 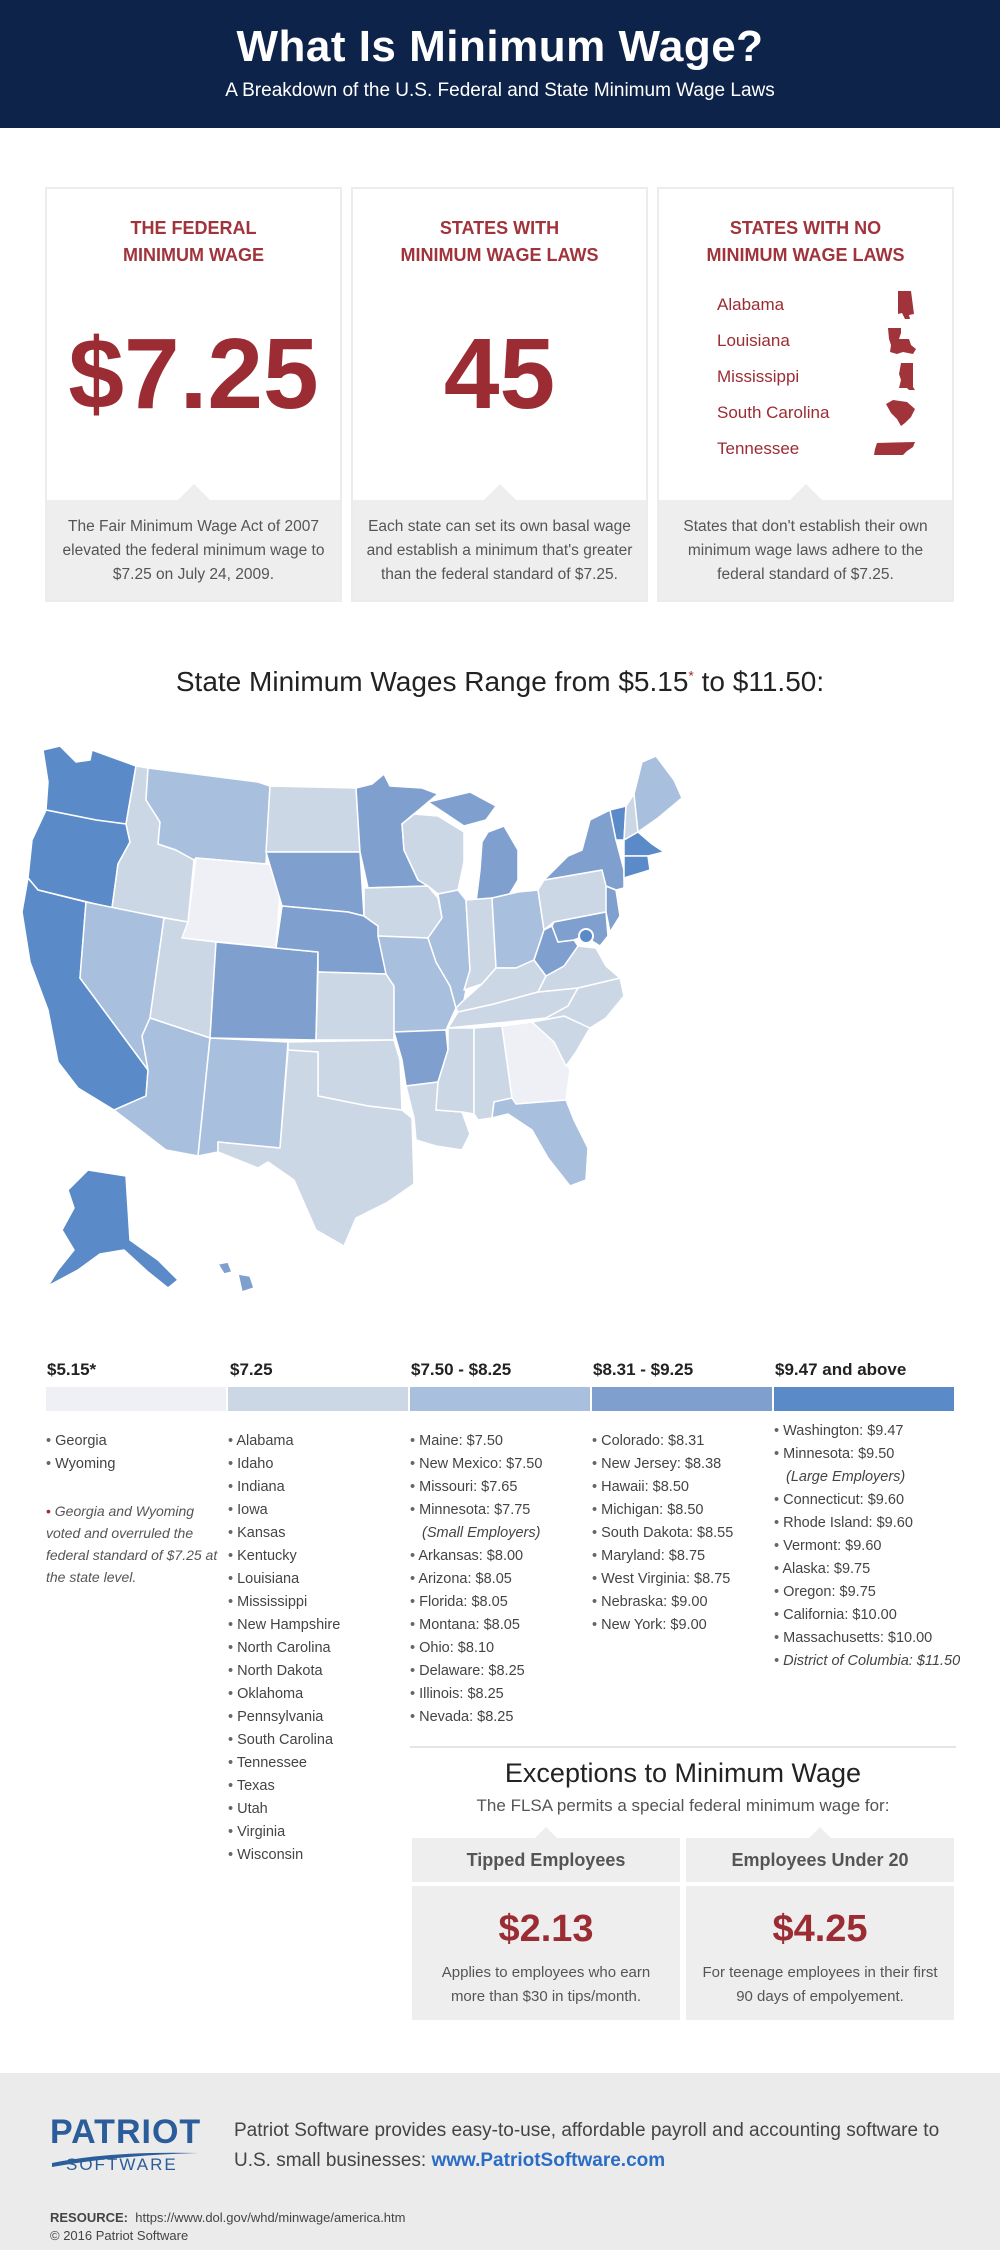 I want to click on legend-tier4-swatch, so click(x=682, y=1399).